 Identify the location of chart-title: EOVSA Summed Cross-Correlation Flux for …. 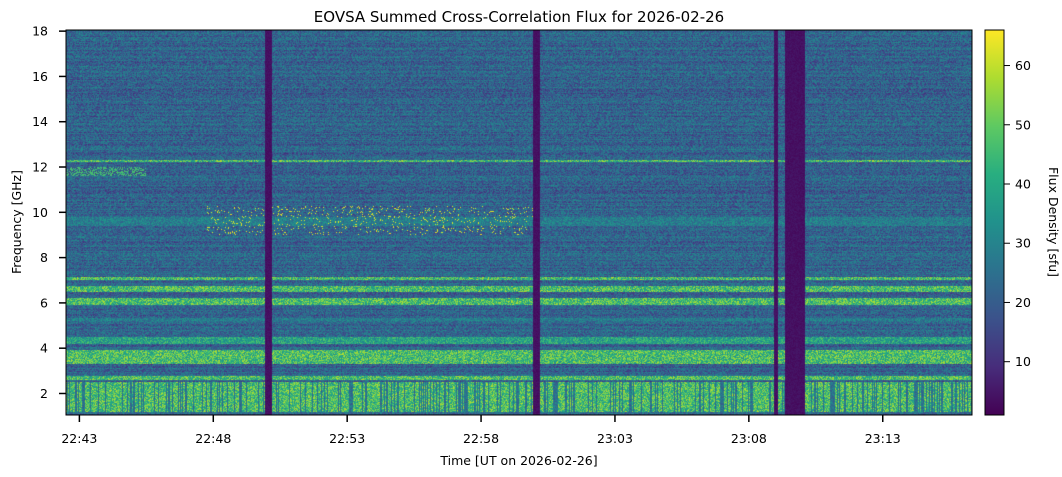
(519, 17).